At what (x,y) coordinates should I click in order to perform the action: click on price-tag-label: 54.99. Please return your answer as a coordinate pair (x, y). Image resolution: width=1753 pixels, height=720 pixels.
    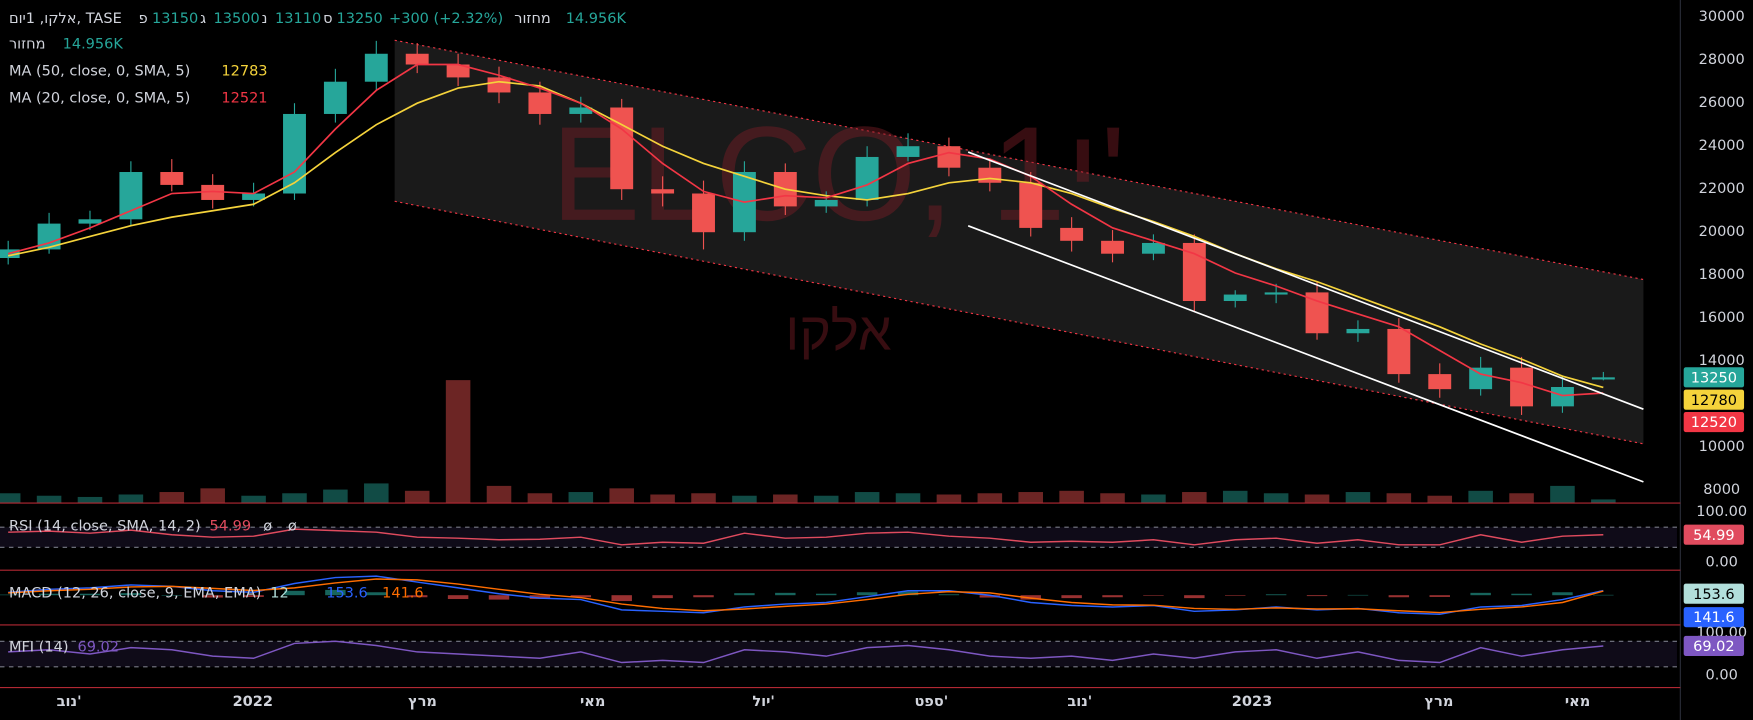
    Looking at the image, I should click on (1714, 536).